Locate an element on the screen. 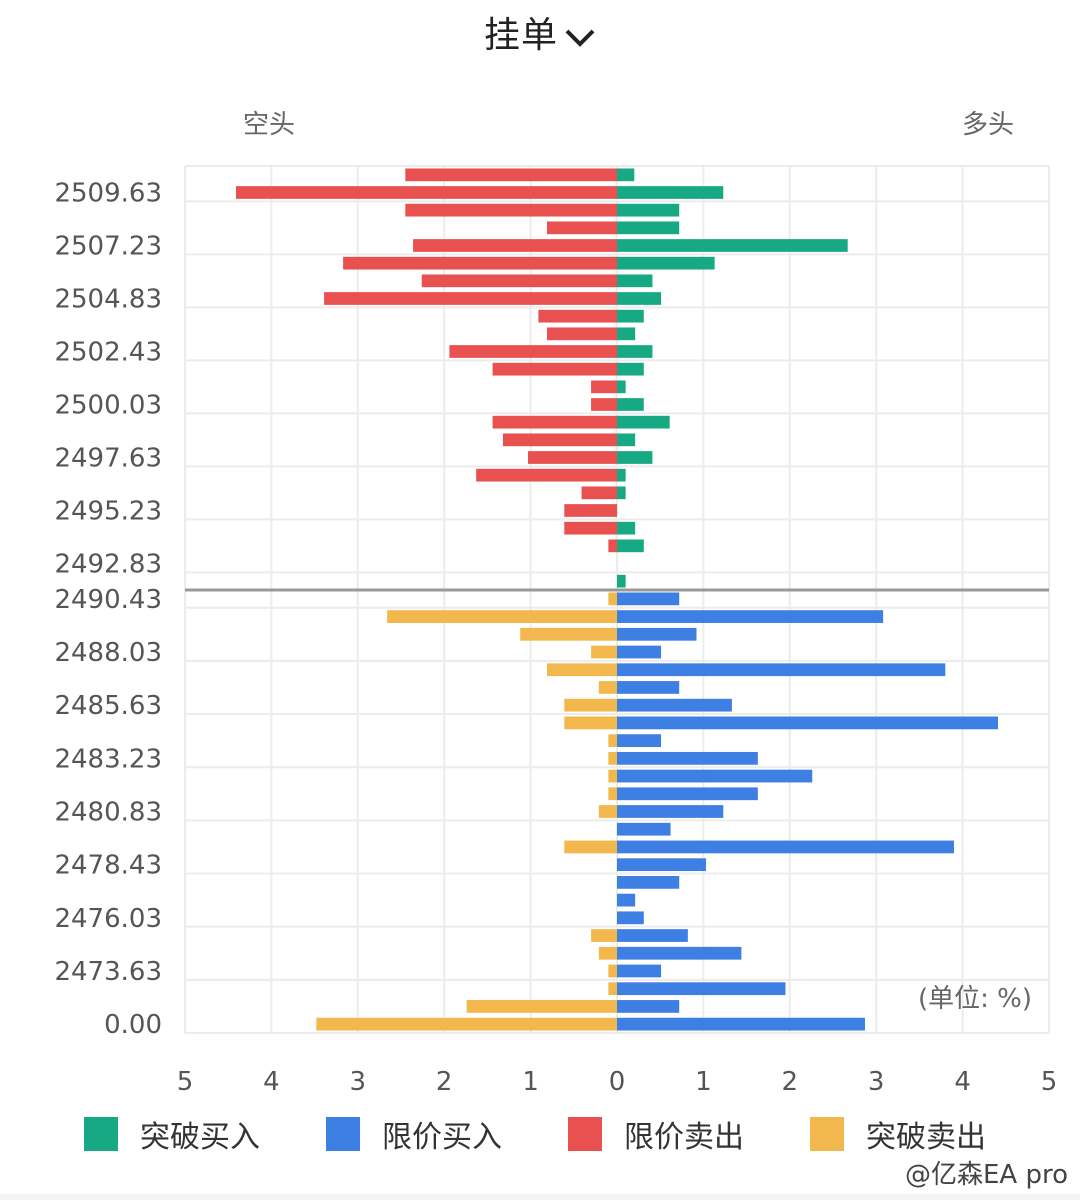 The width and height of the screenshot is (1080, 1200). legend-item-breakout-sell: 突破卖出 is located at coordinates (898, 1134).